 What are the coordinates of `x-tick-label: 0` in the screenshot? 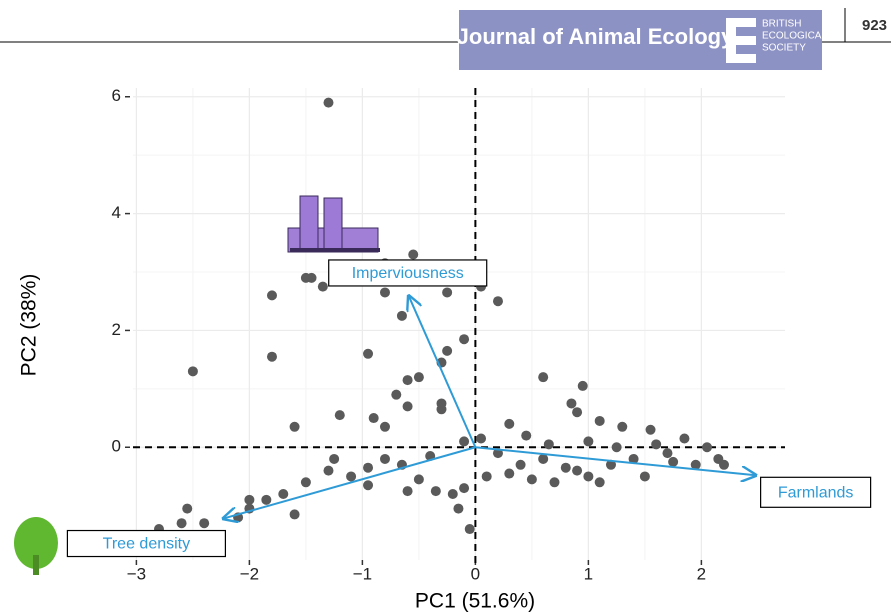 It's located at (475, 573).